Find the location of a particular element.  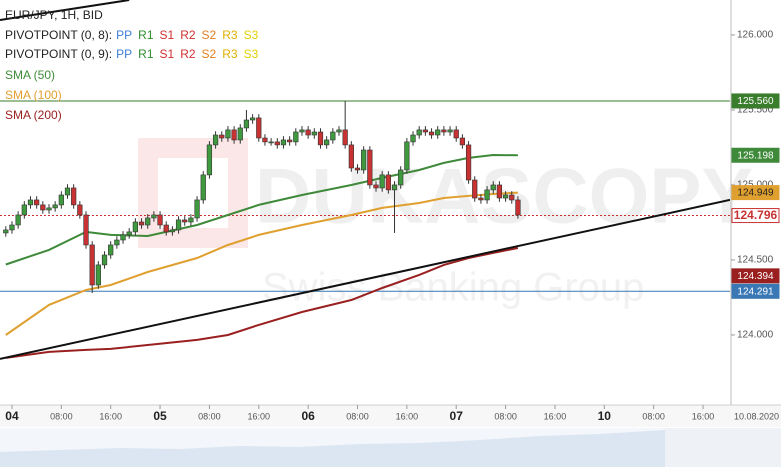

y-tick-label: 125.000 is located at coordinates (755, 185).